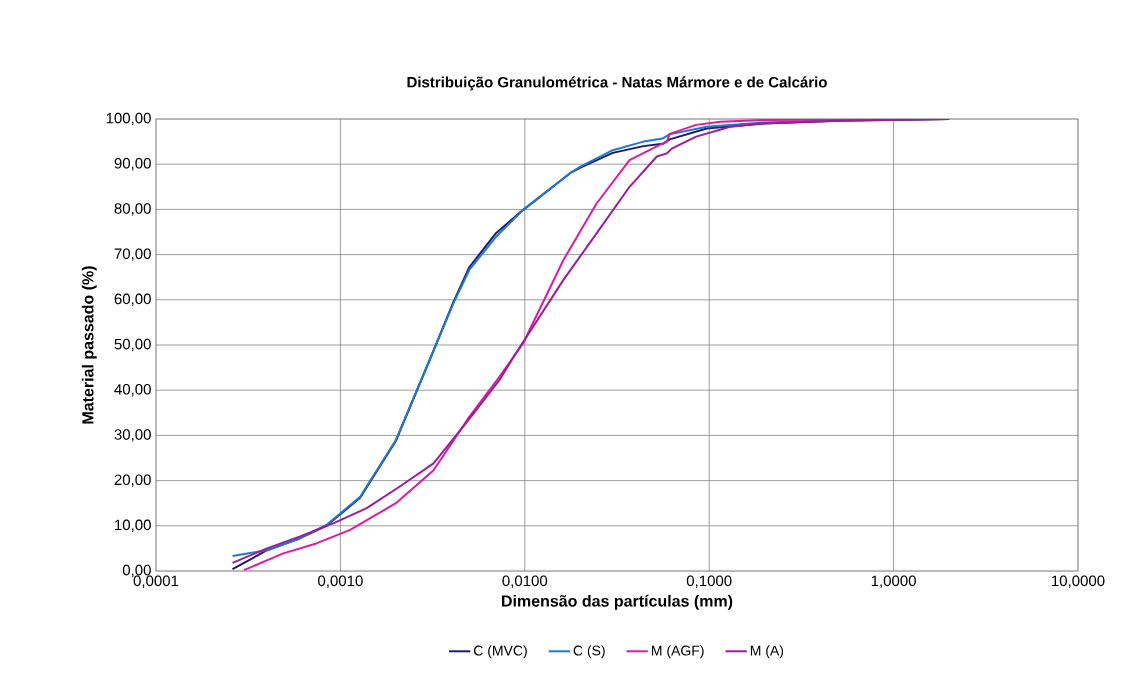  I want to click on legend-label: M (AGF), so click(678, 652).